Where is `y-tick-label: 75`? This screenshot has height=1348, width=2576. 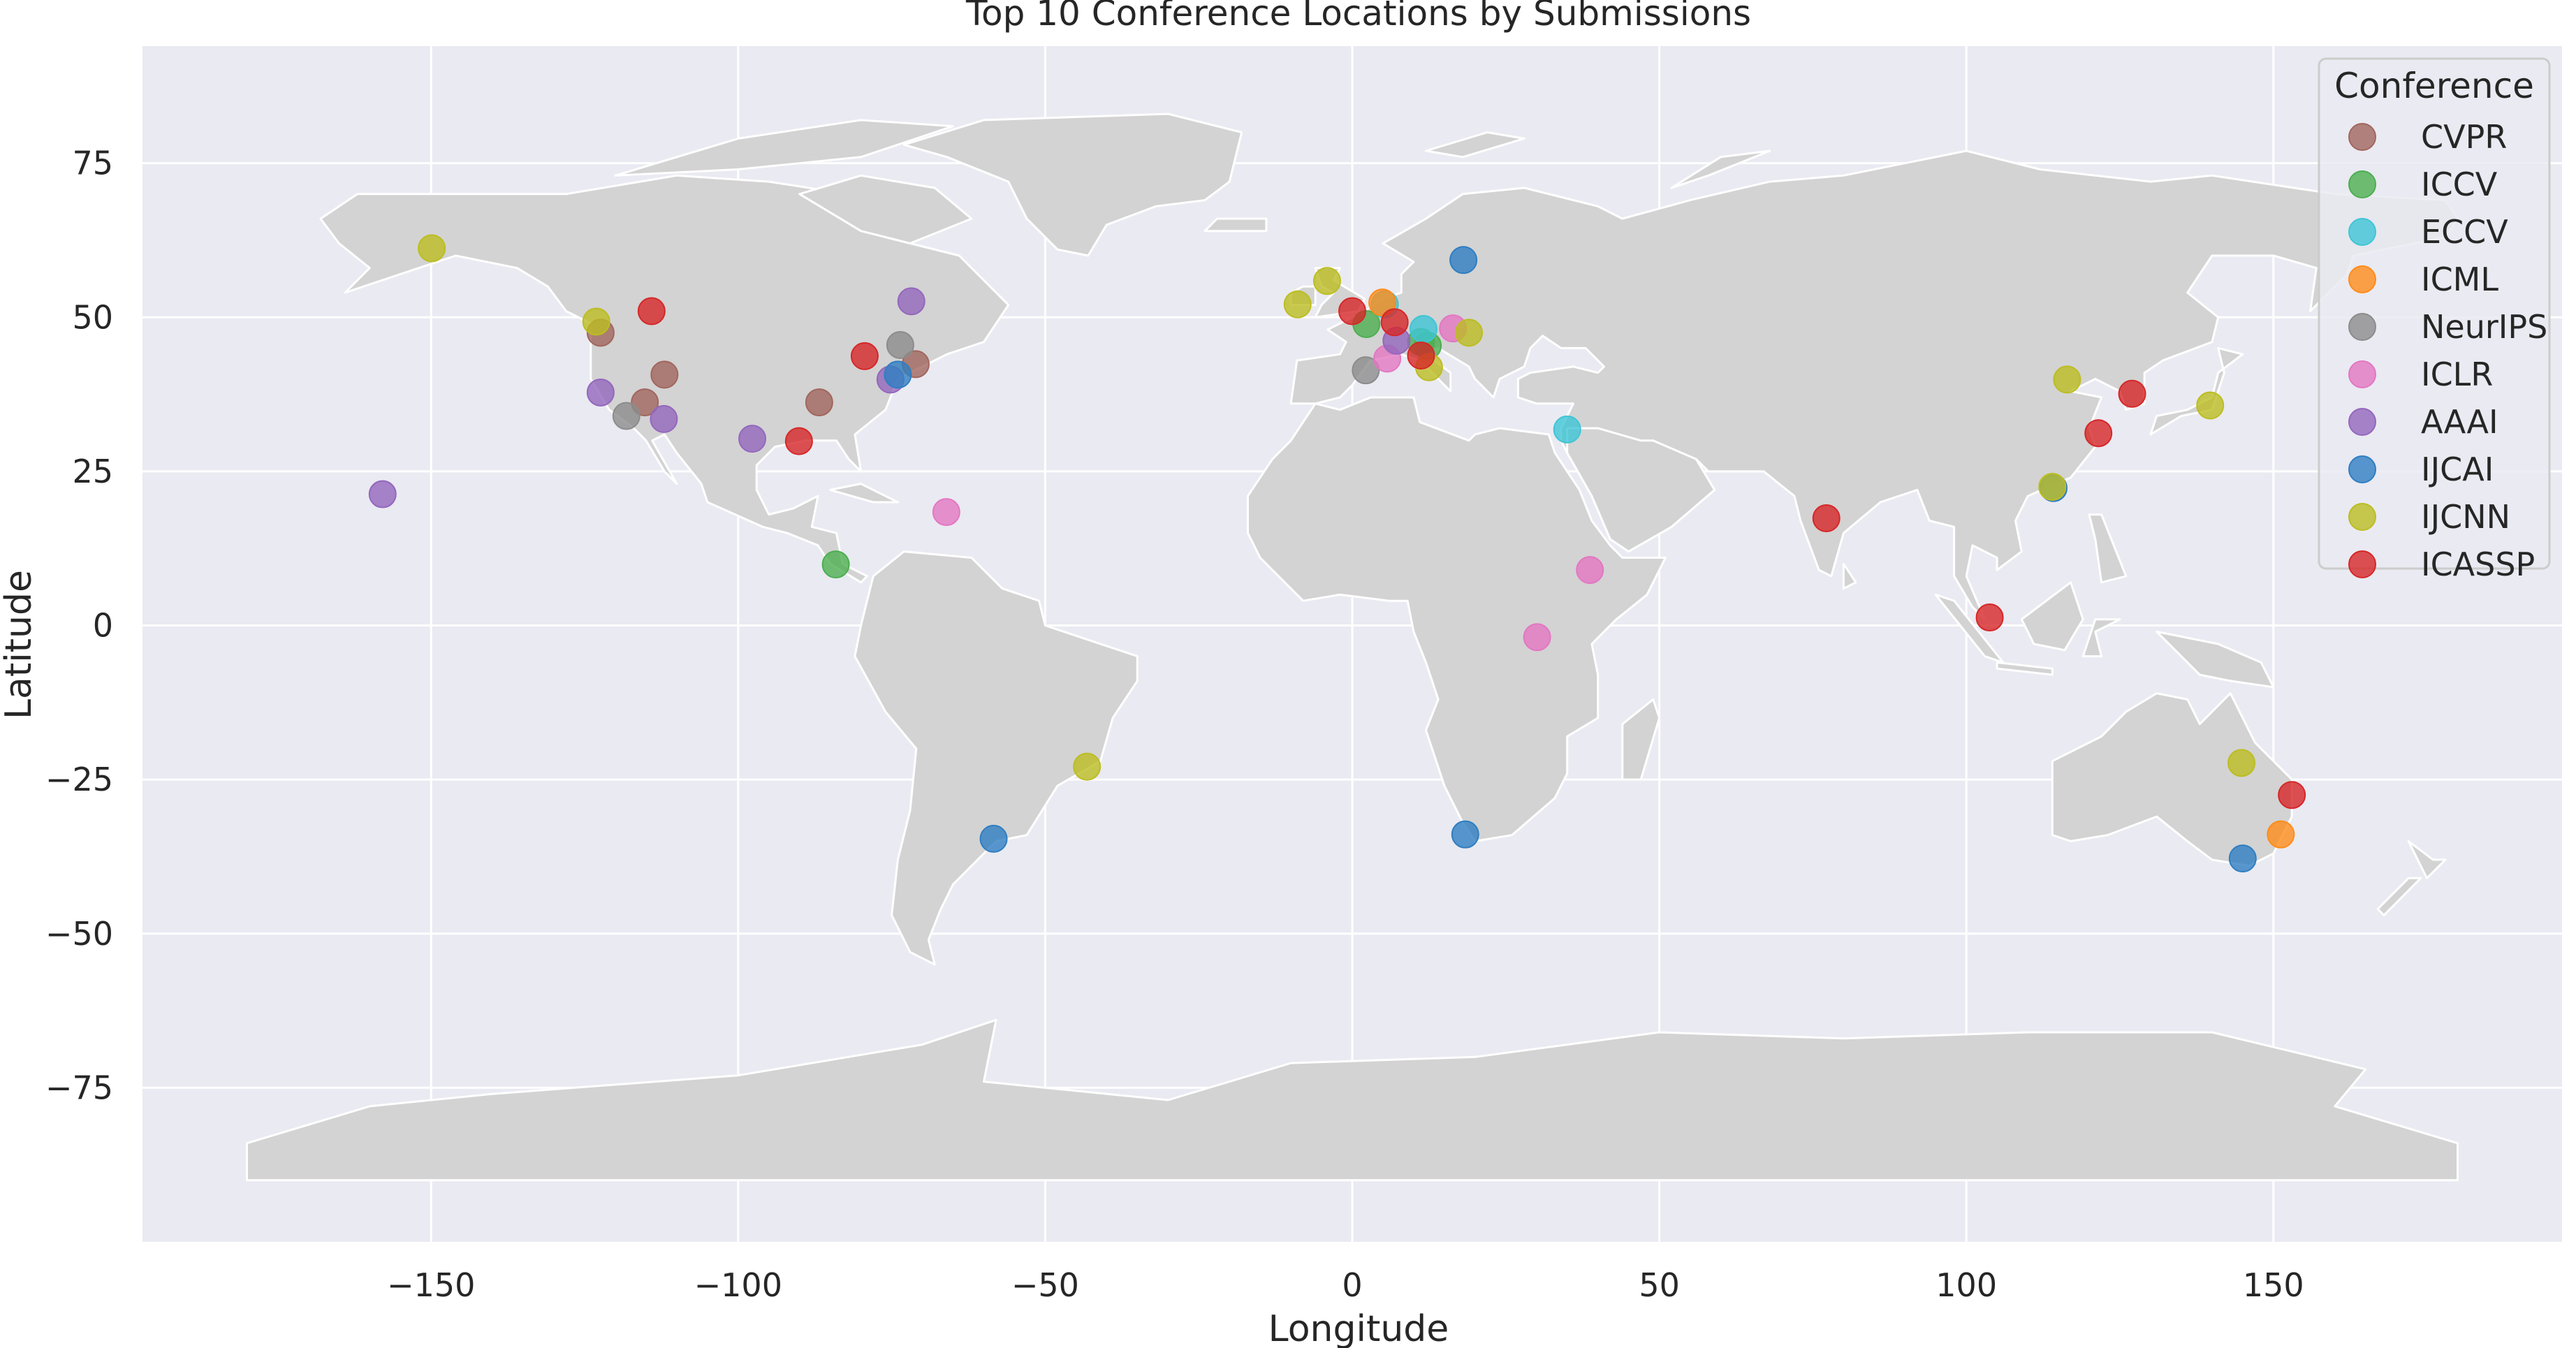 y-tick-label: 75 is located at coordinates (93, 163).